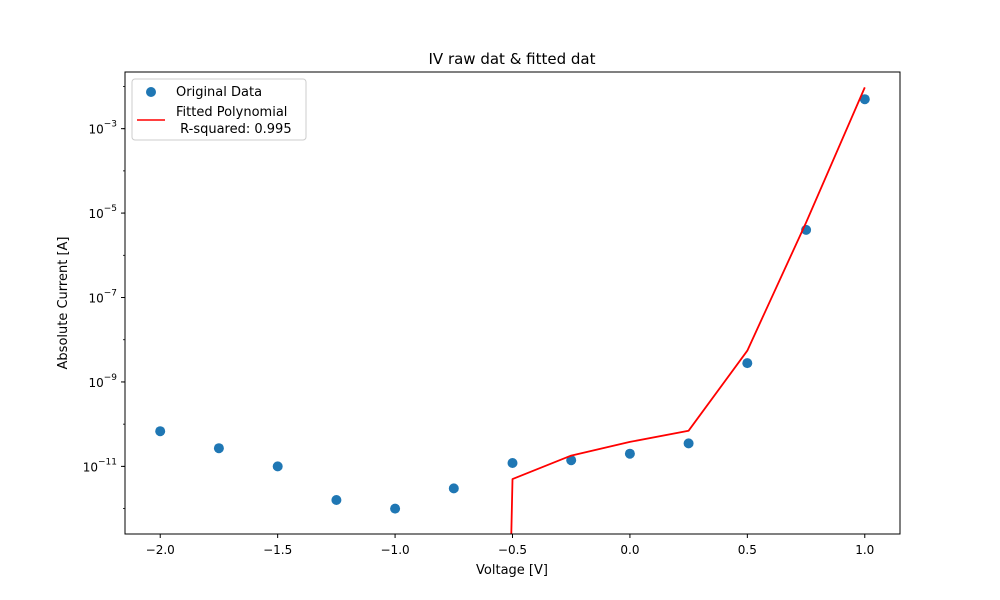  What do you see at coordinates (231, 112) in the screenshot?
I see `legend-label-fitted-line-1: Fitted Polynomial` at bounding box center [231, 112].